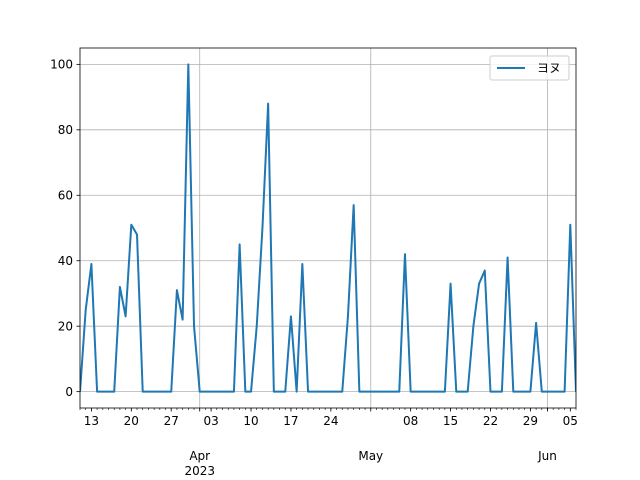 The image size is (640, 480). What do you see at coordinates (290, 421) in the screenshot?
I see `x-tick-label: 17` at bounding box center [290, 421].